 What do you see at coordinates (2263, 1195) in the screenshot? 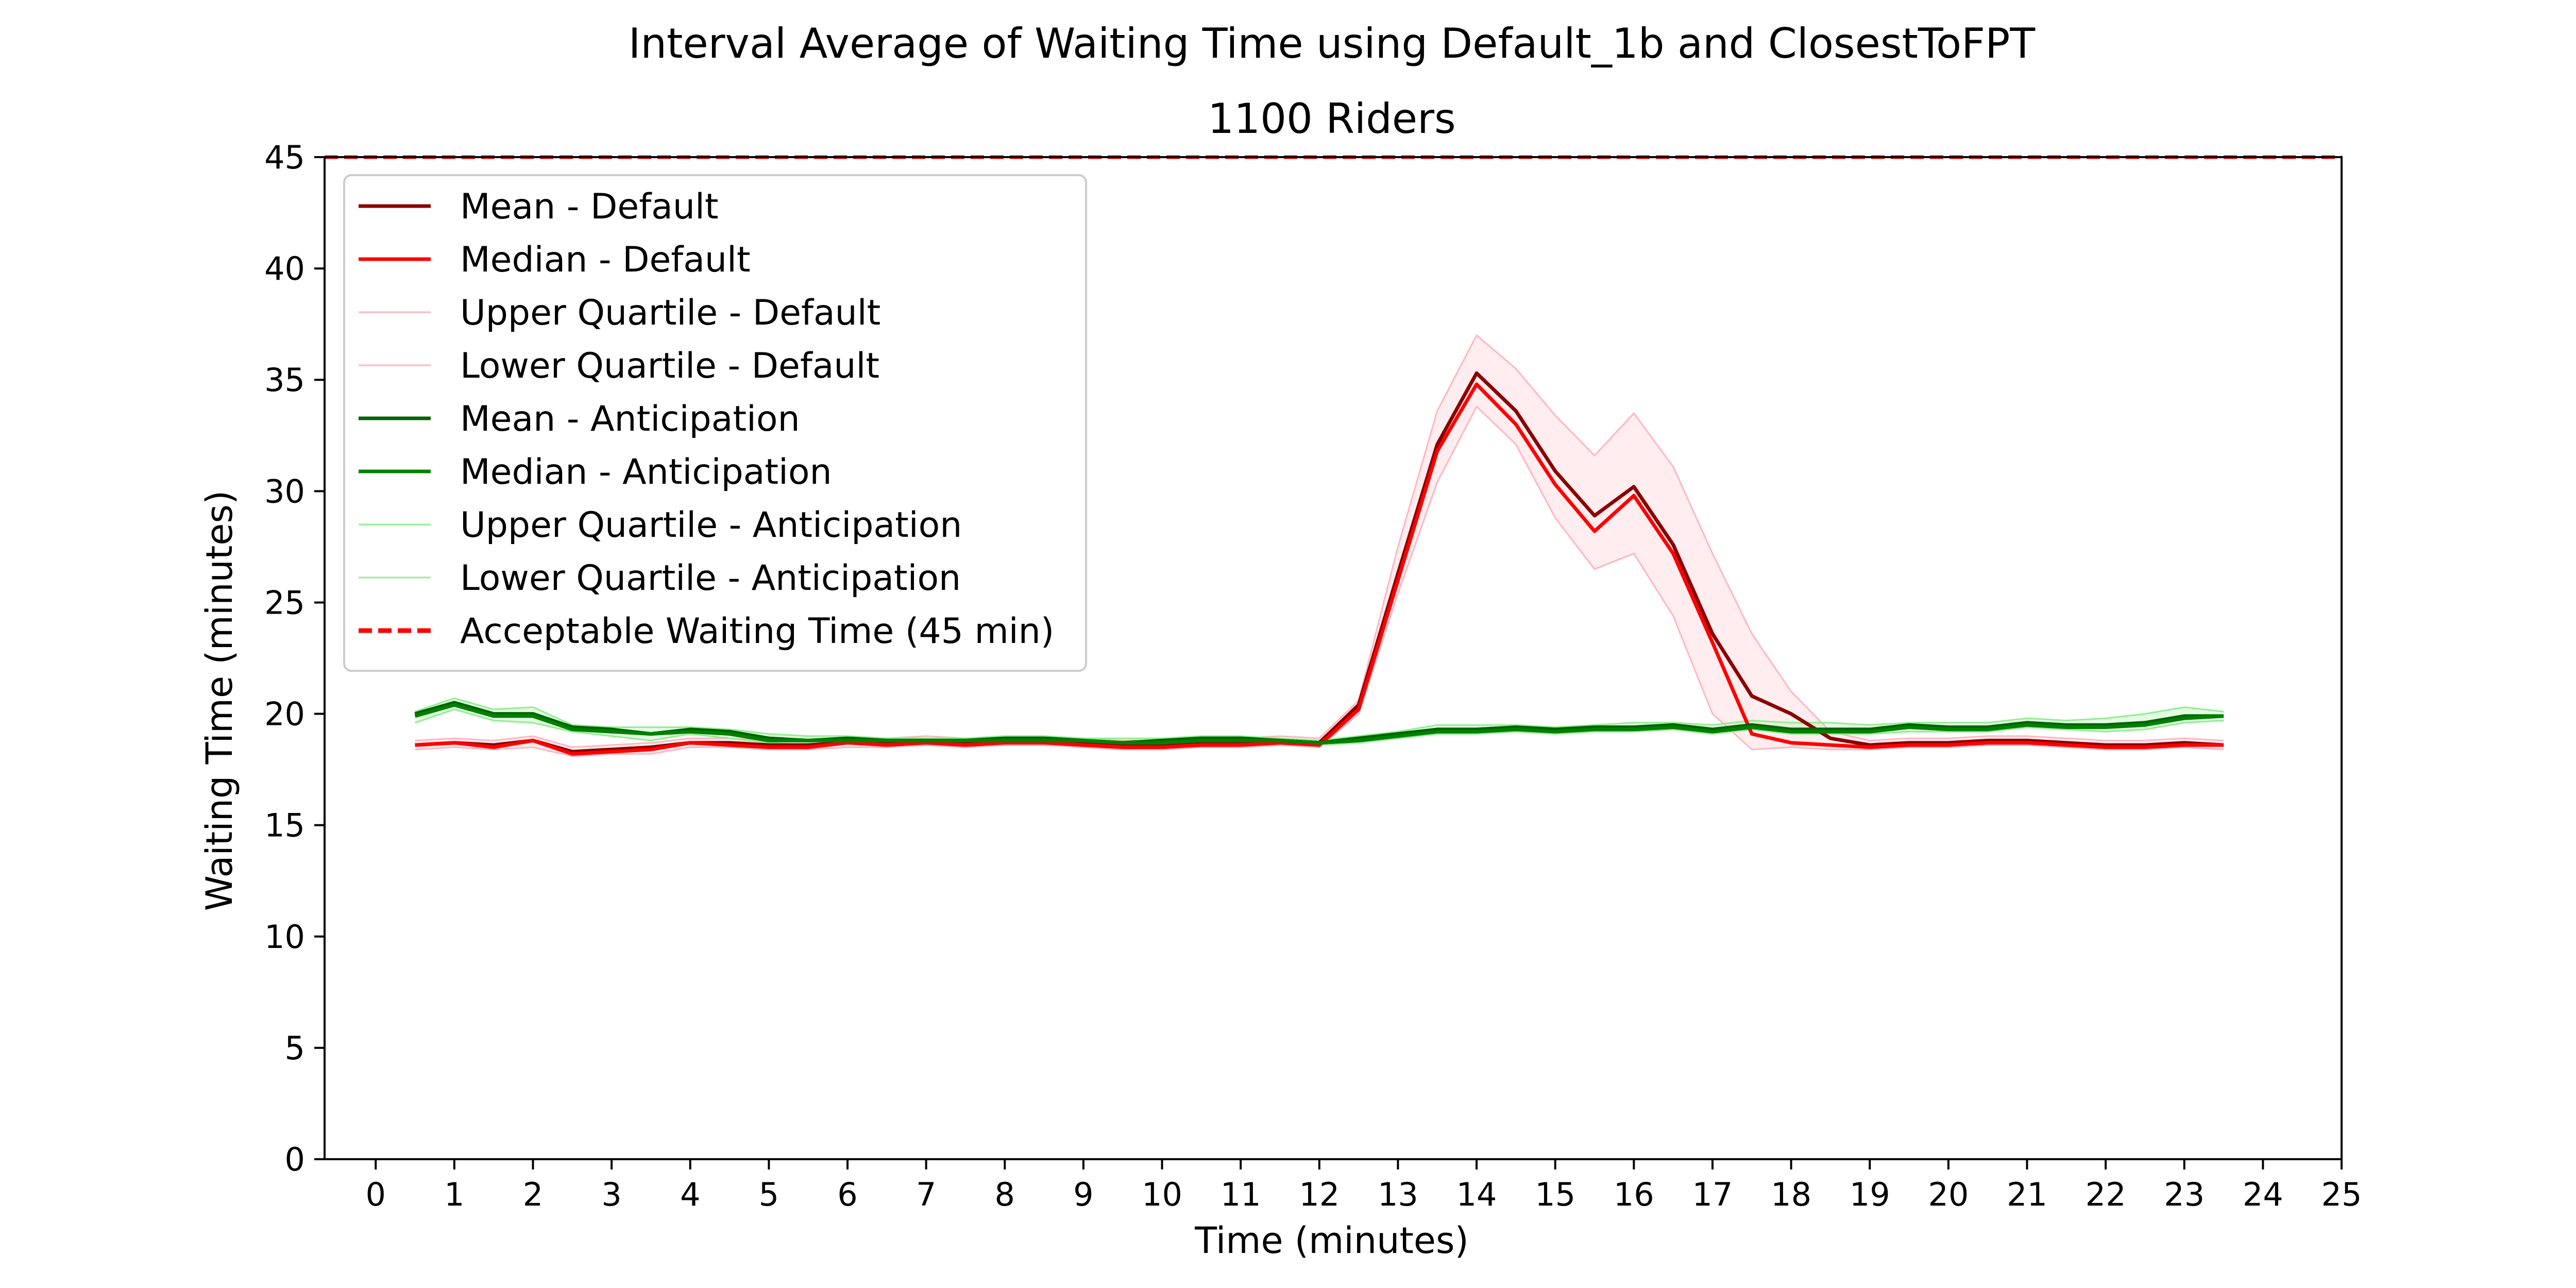
I see `x-tick-label: 24` at bounding box center [2263, 1195].